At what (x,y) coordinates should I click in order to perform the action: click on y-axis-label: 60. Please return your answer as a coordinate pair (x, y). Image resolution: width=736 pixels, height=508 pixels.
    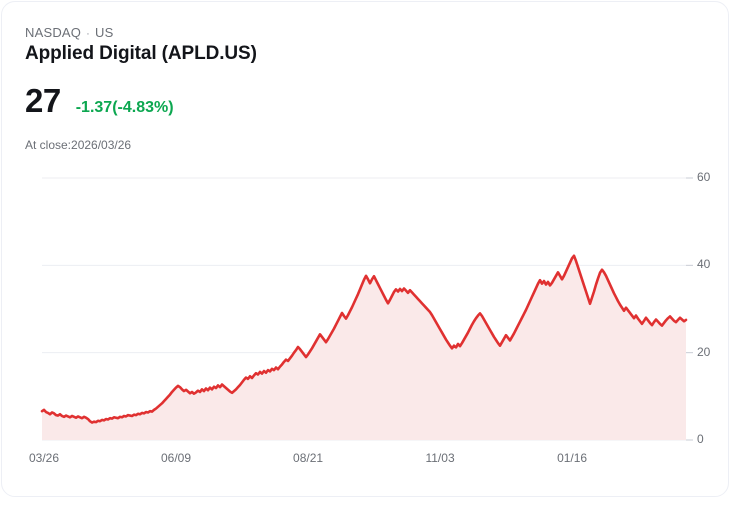
    Looking at the image, I should click on (704, 177).